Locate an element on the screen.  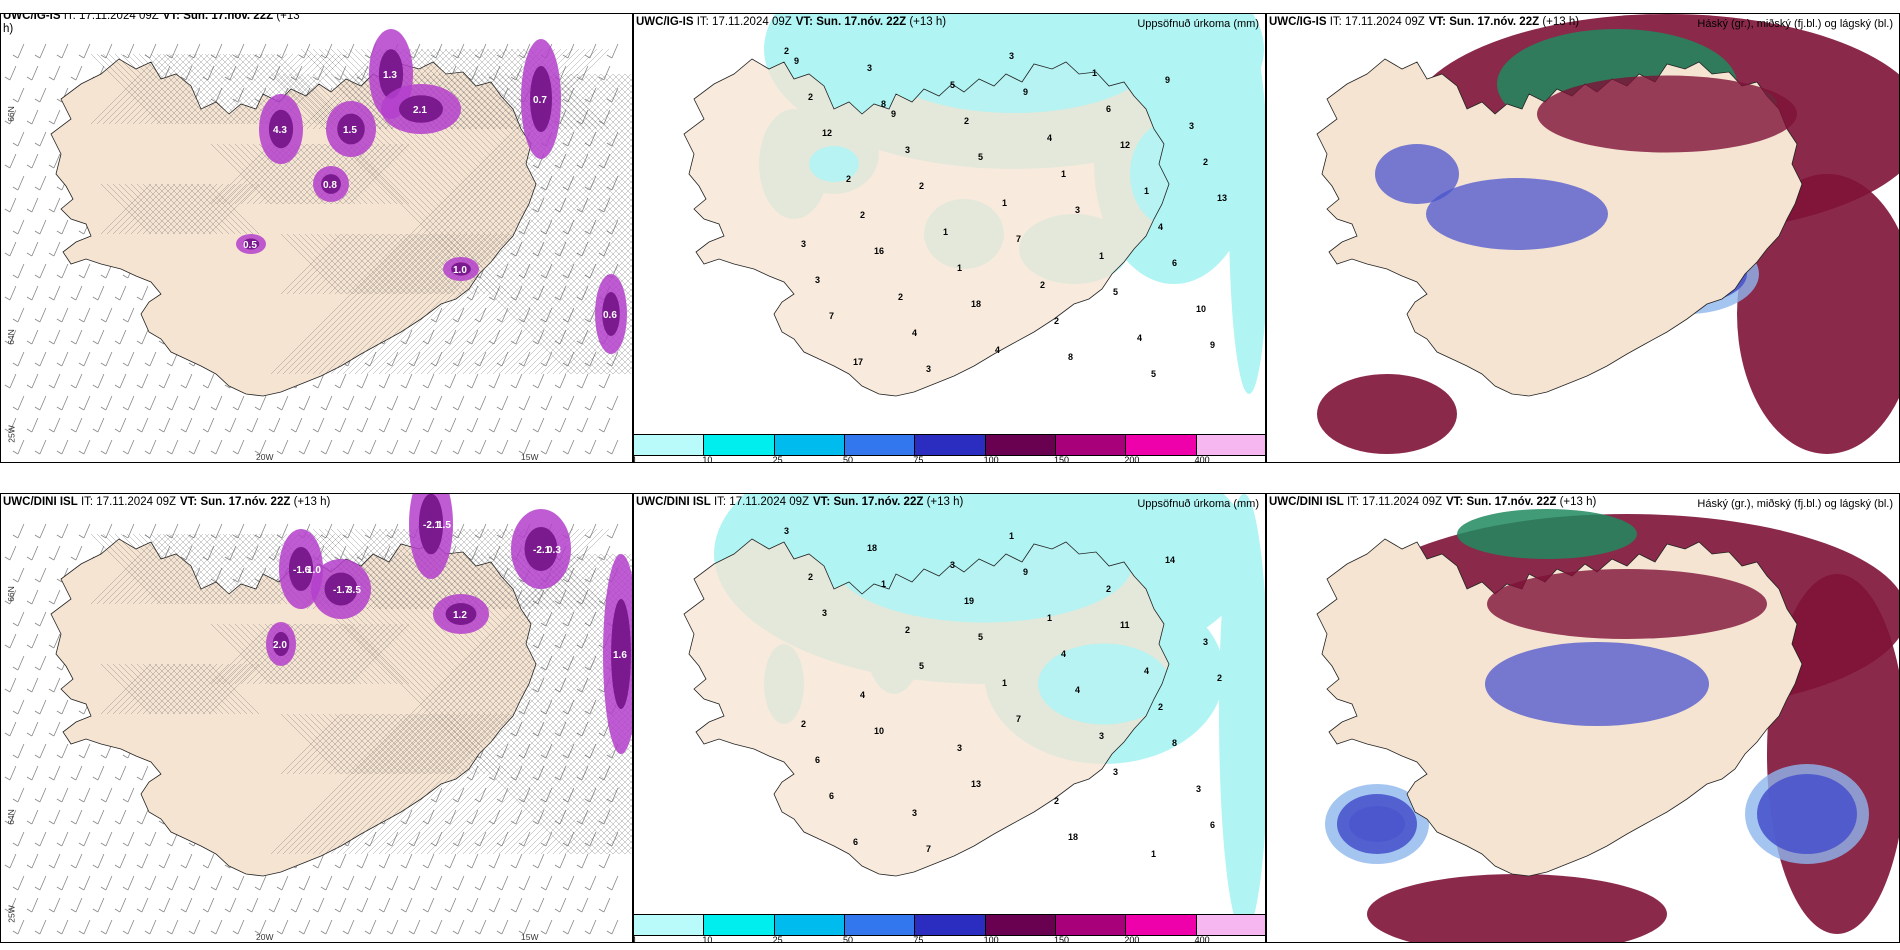
precip-value-label: 2.1 is located at coordinates (420, 110).